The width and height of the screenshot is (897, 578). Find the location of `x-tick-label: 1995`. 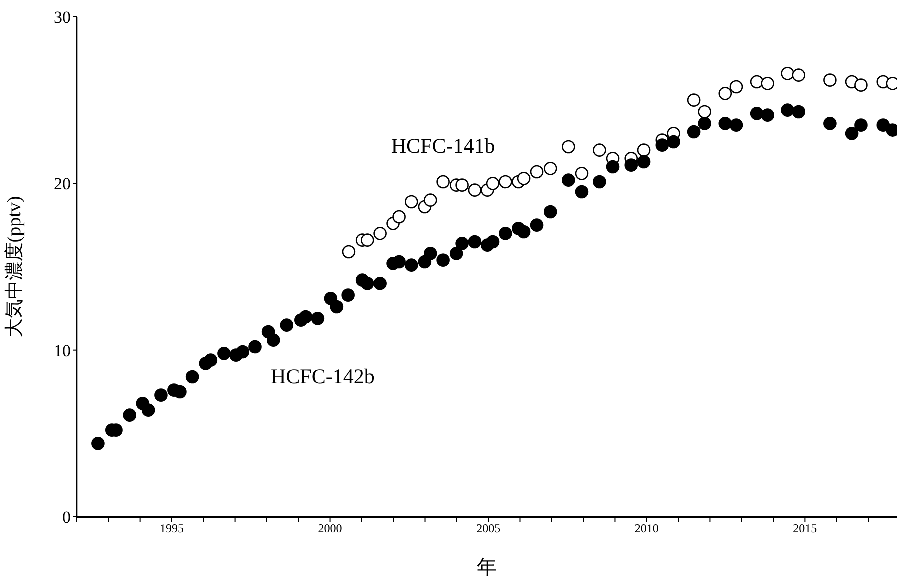

x-tick-label: 1995 is located at coordinates (172, 529).